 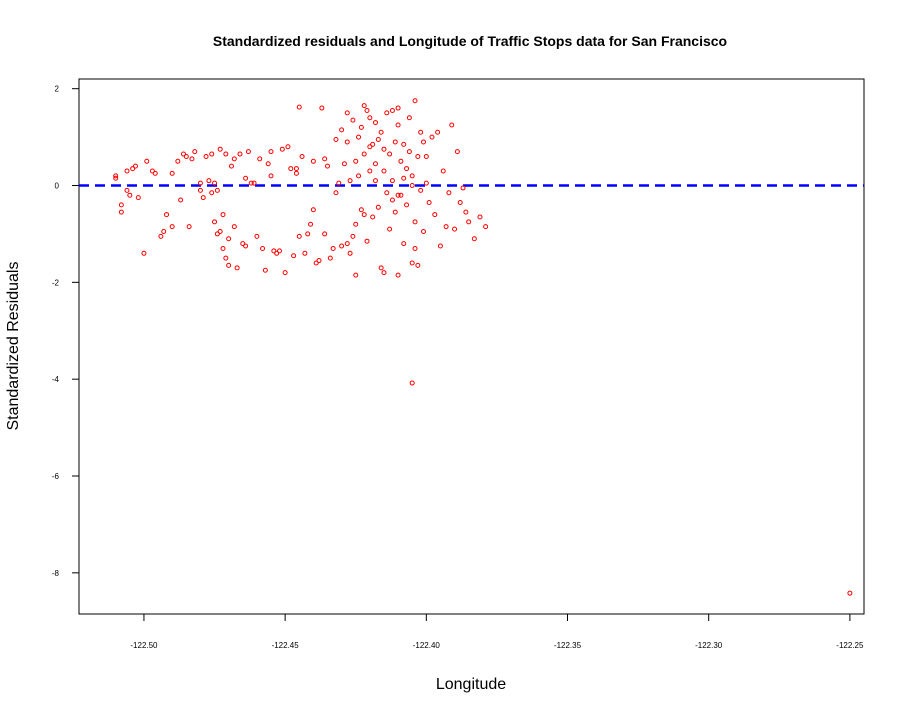 I want to click on y-tick-label: -4, so click(x=56, y=379).